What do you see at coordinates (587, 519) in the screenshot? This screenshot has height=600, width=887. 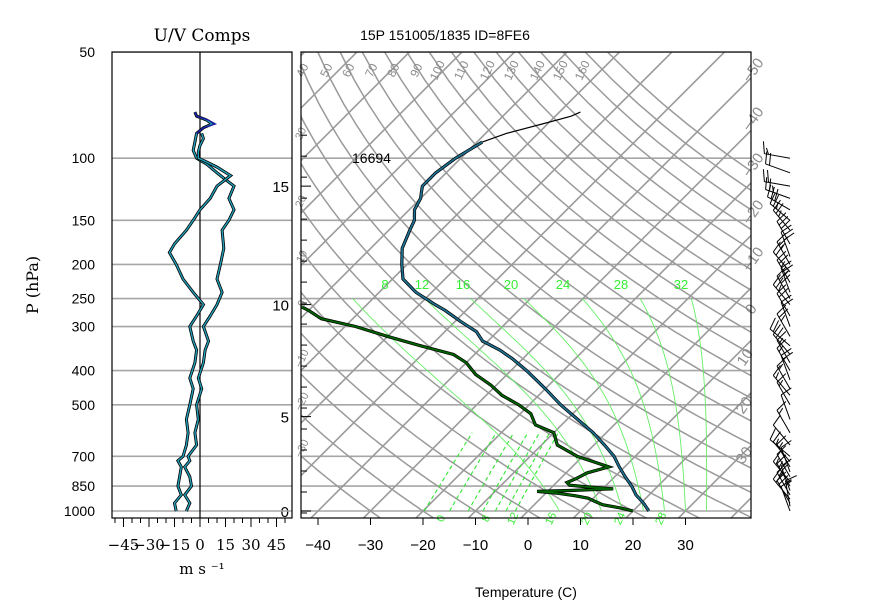 I see `moist-adiabat-label: 20` at bounding box center [587, 519].